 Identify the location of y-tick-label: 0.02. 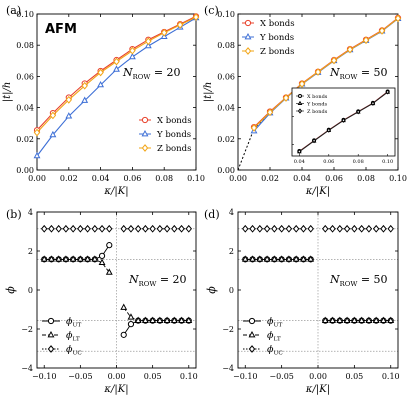
(226, 139).